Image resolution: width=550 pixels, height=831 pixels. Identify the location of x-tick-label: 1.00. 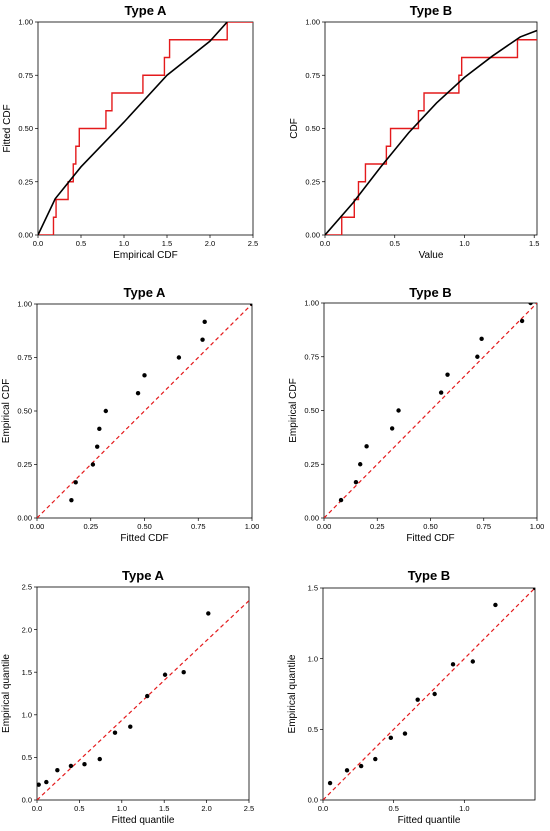
(252, 526).